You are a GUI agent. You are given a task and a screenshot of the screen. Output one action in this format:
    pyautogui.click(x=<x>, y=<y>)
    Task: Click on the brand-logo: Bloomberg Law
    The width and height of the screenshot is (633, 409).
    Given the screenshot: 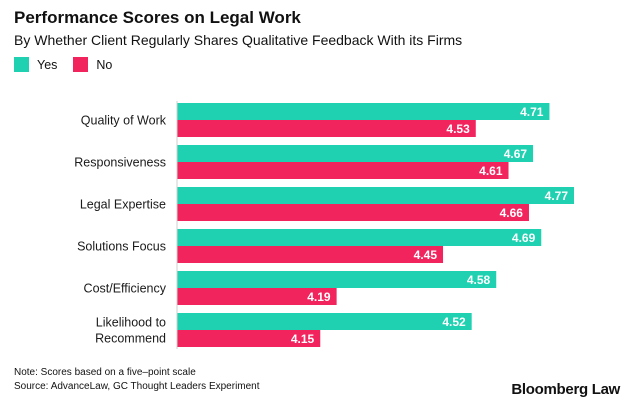 What is the action you would take?
    pyautogui.click(x=565, y=389)
    